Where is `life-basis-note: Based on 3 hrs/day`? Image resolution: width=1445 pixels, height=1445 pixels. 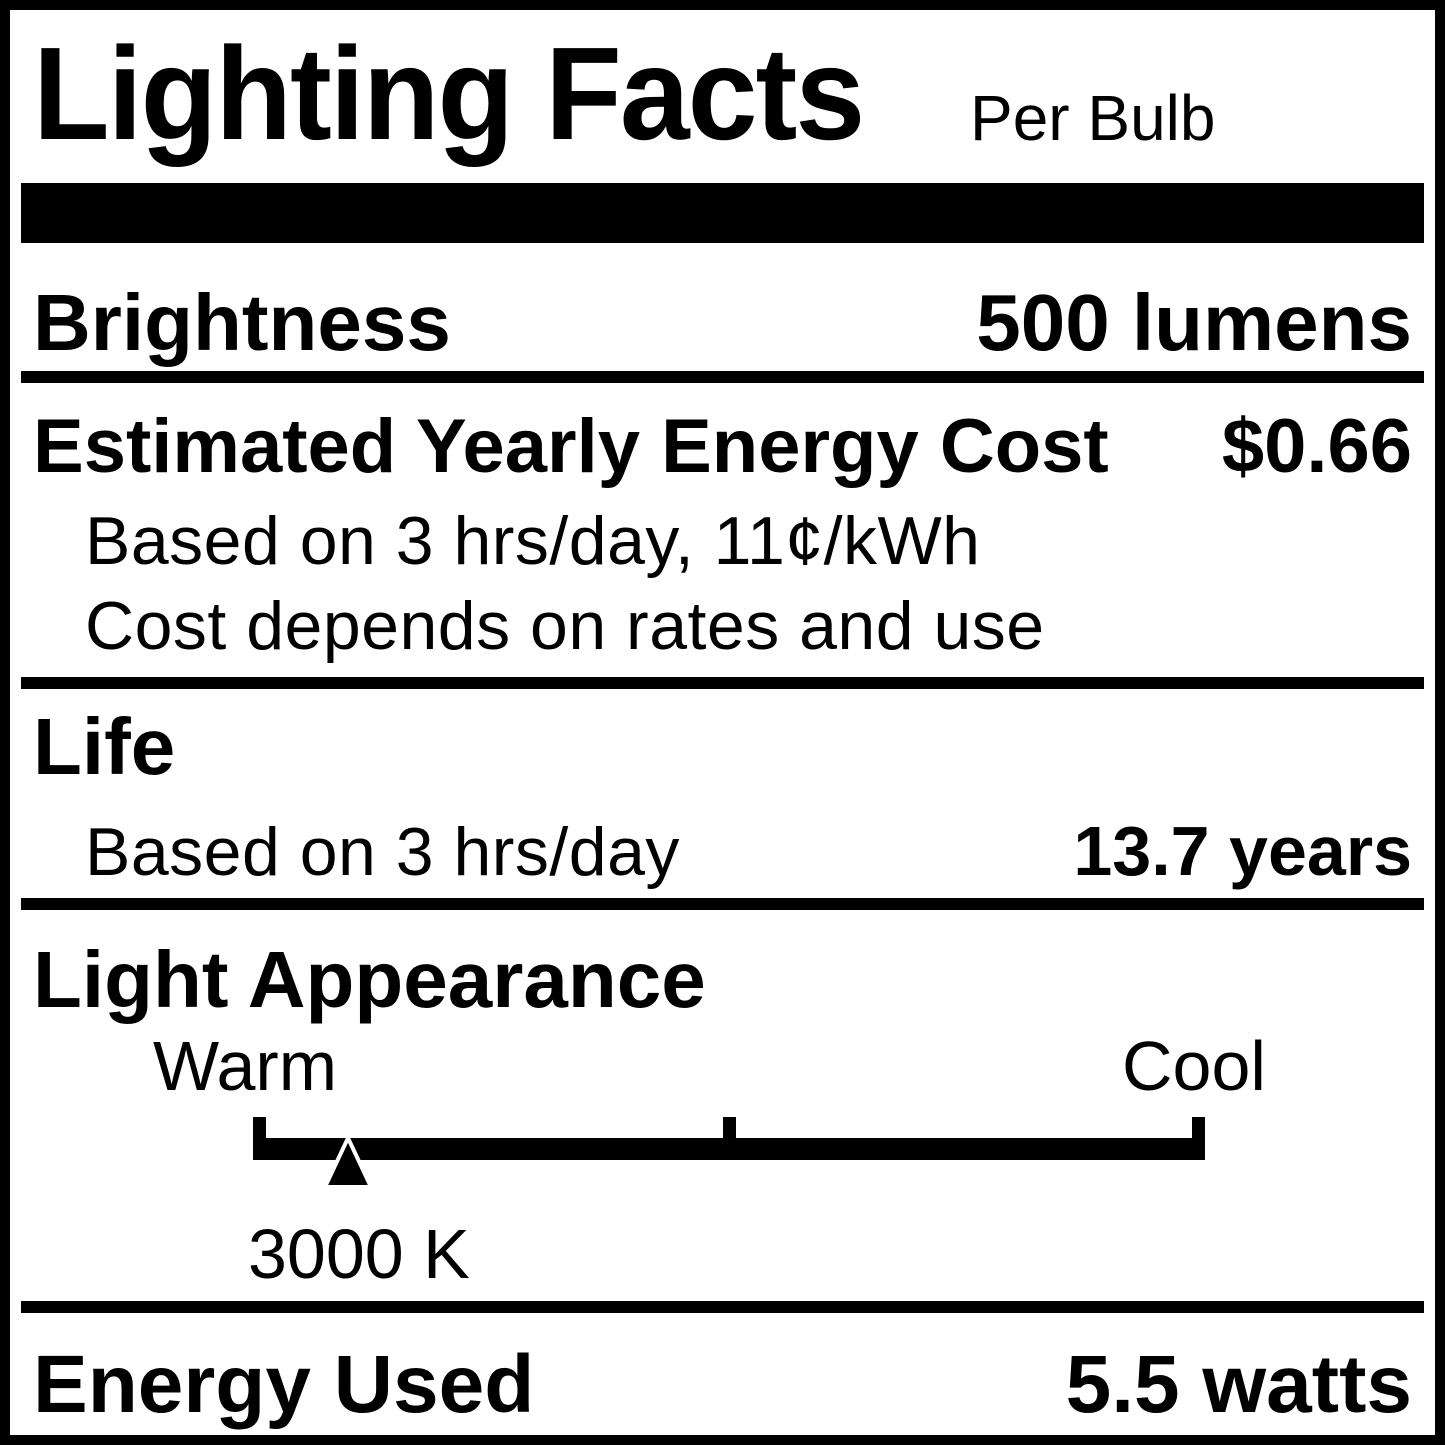
life-basis-note: Based on 3 hrs/day is located at coordinates (382, 852).